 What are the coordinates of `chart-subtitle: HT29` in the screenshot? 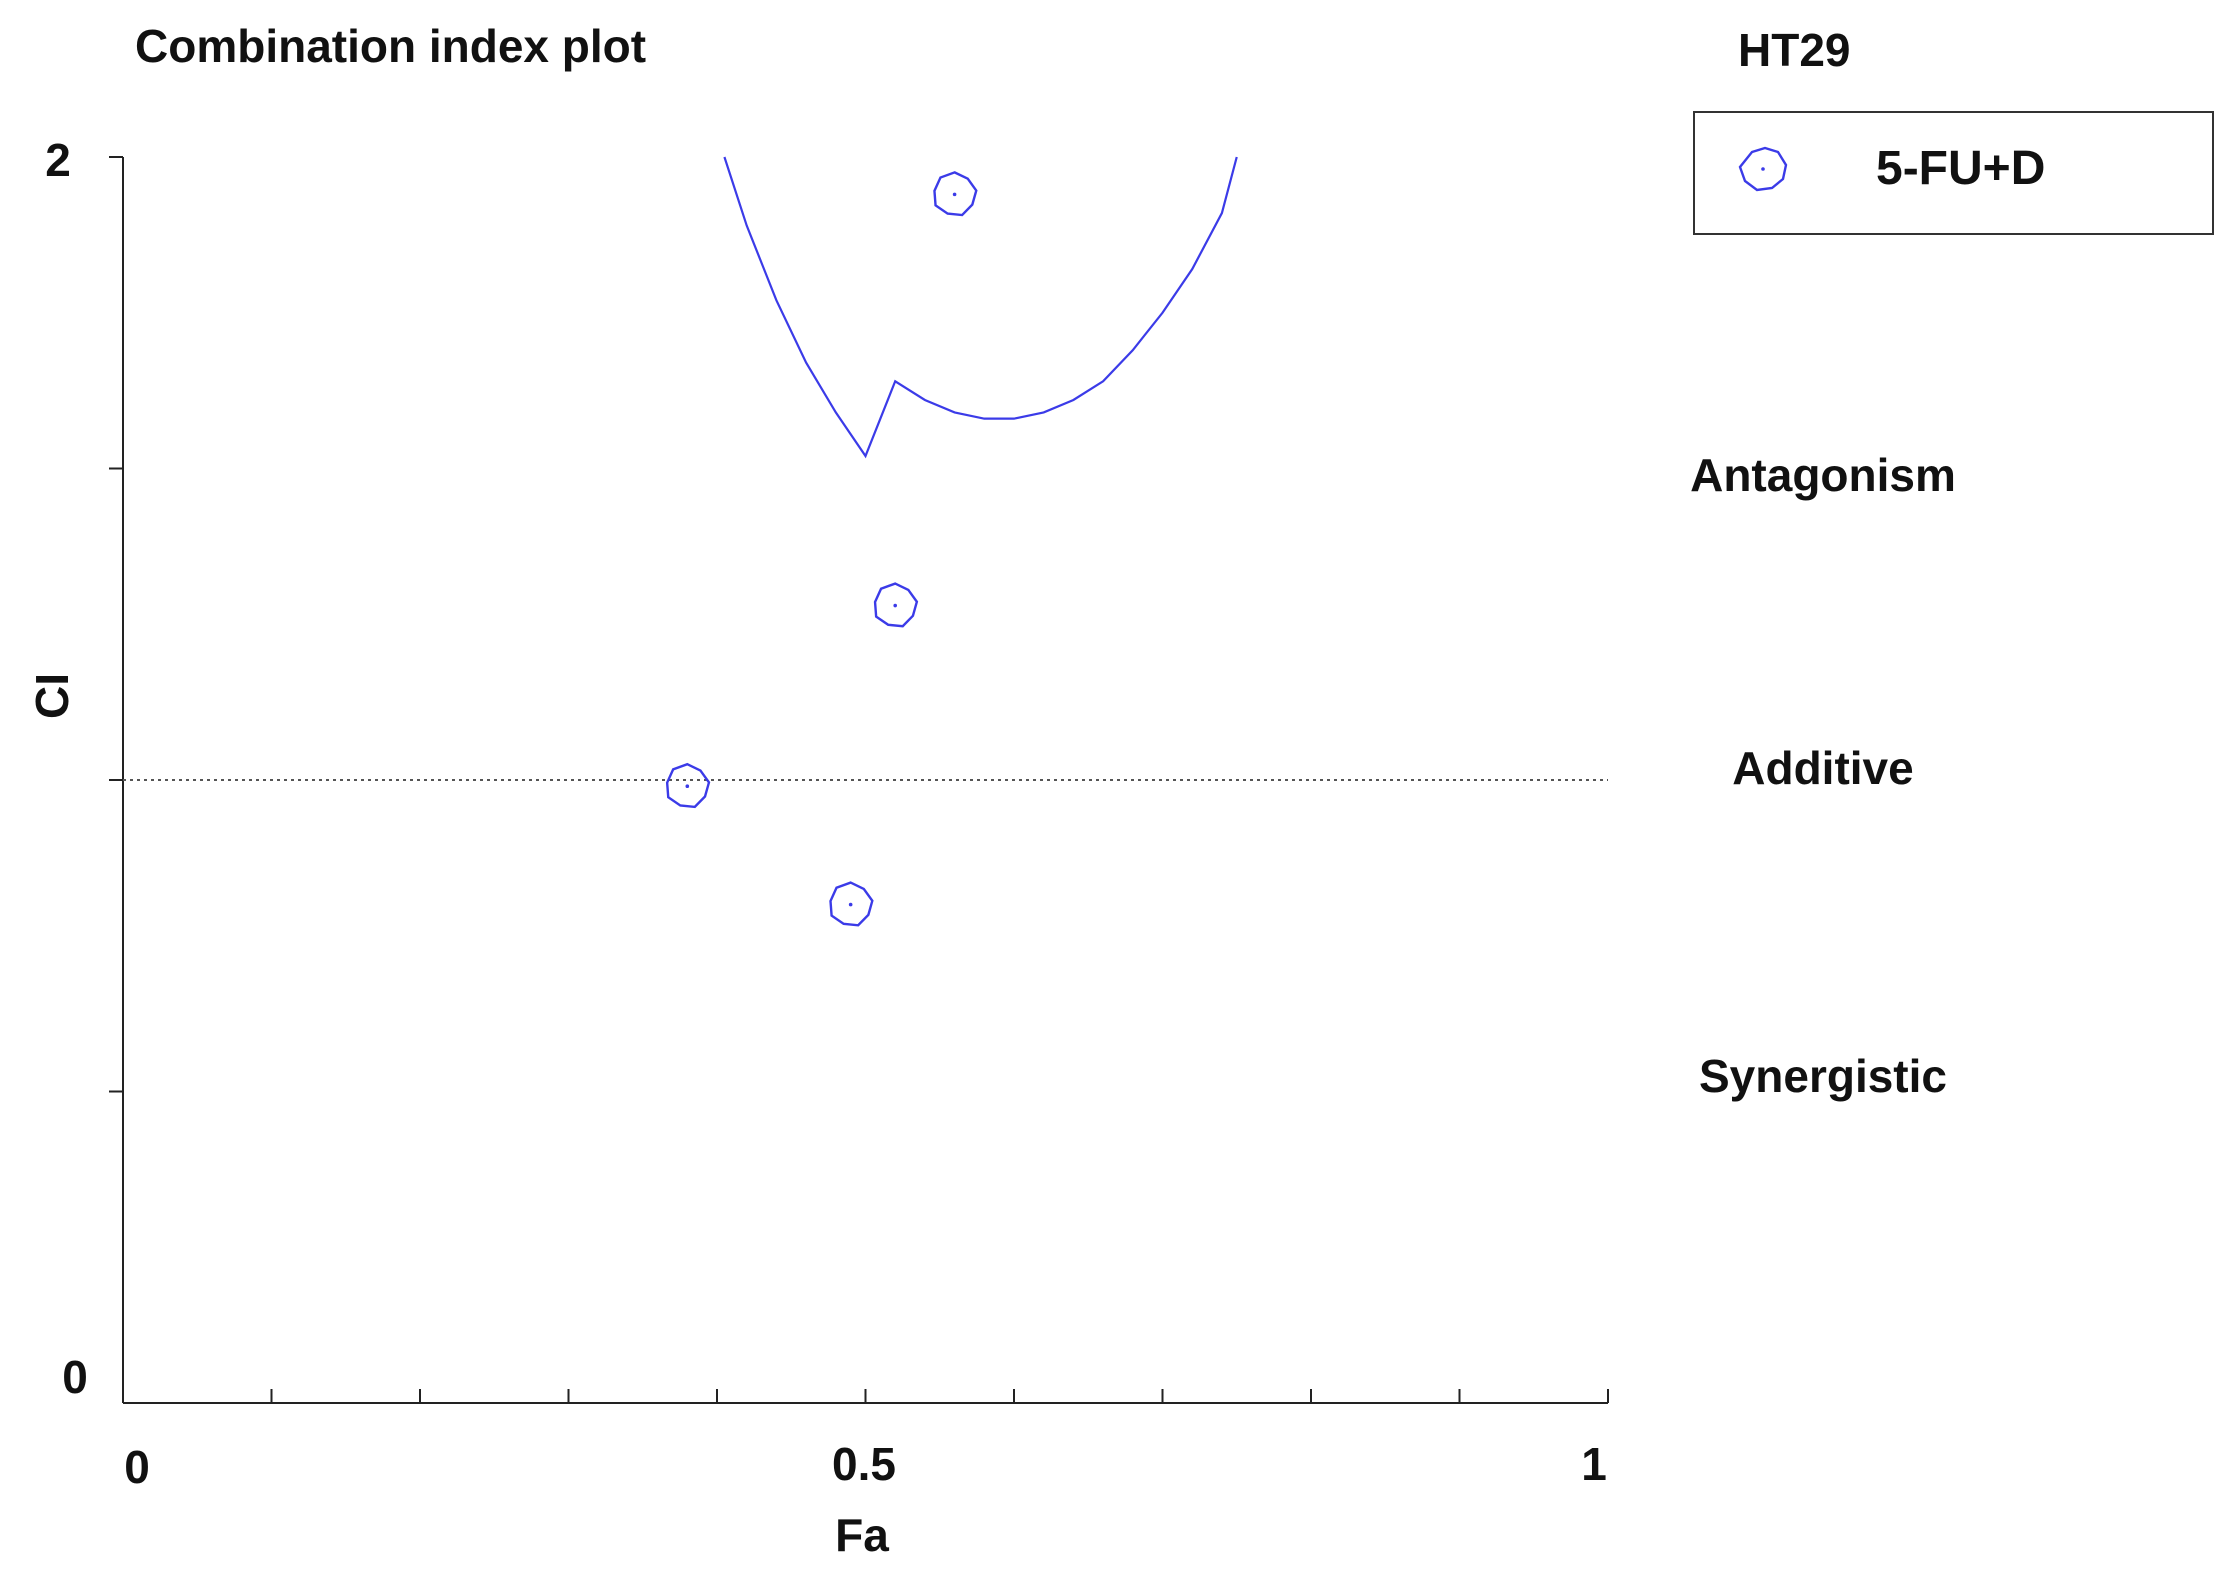 It's located at (1794, 50).